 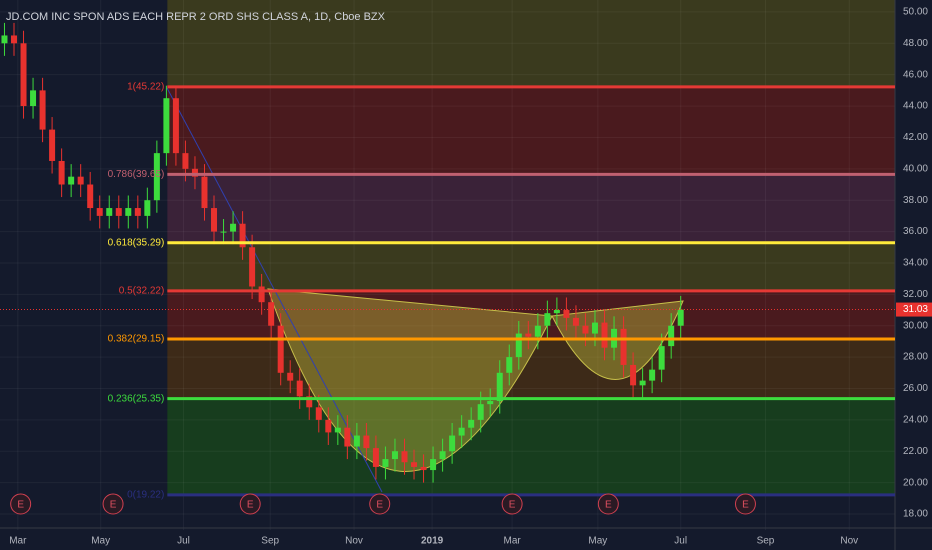 What do you see at coordinates (915, 419) in the screenshot?
I see `y-tick-label: 24.00` at bounding box center [915, 419].